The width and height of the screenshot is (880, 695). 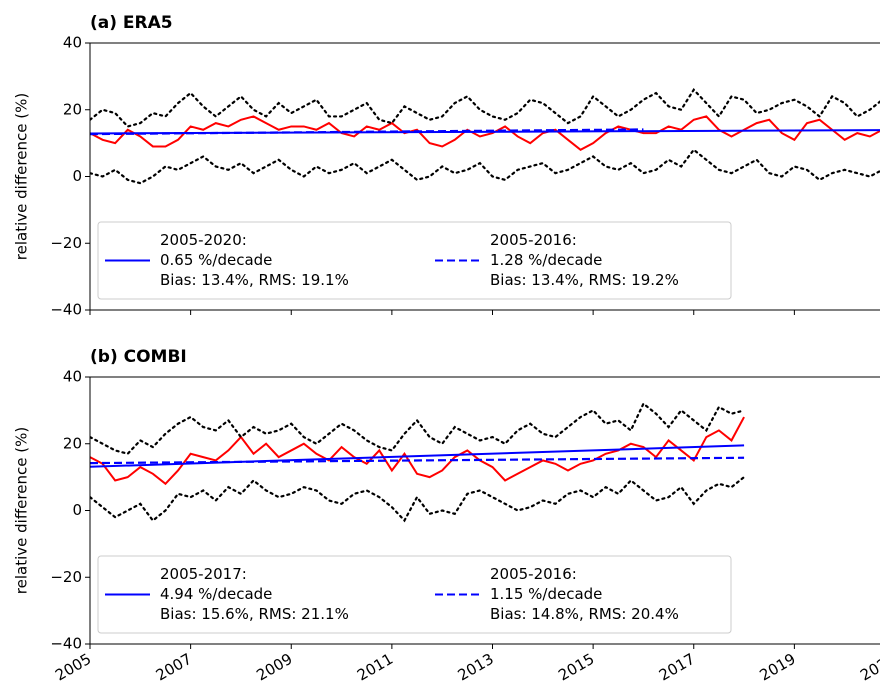 What do you see at coordinates (216, 260) in the screenshot?
I see `legend-label: 0.65 %/decade` at bounding box center [216, 260].